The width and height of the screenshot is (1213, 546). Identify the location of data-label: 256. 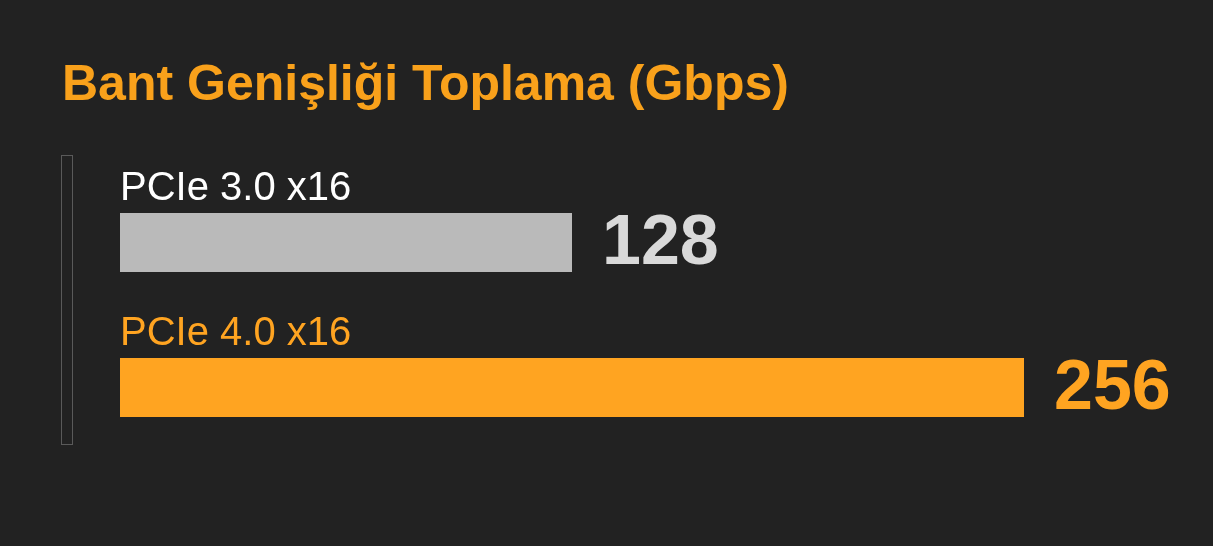
(1112, 384).